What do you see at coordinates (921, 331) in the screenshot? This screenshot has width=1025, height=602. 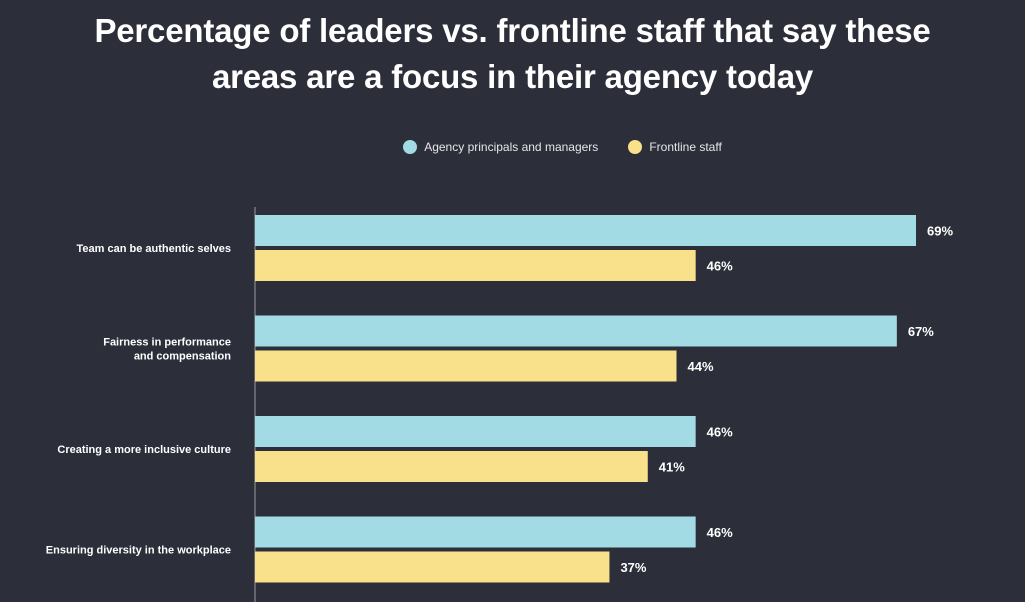 I see `value-label-leaders-2: 67%` at bounding box center [921, 331].